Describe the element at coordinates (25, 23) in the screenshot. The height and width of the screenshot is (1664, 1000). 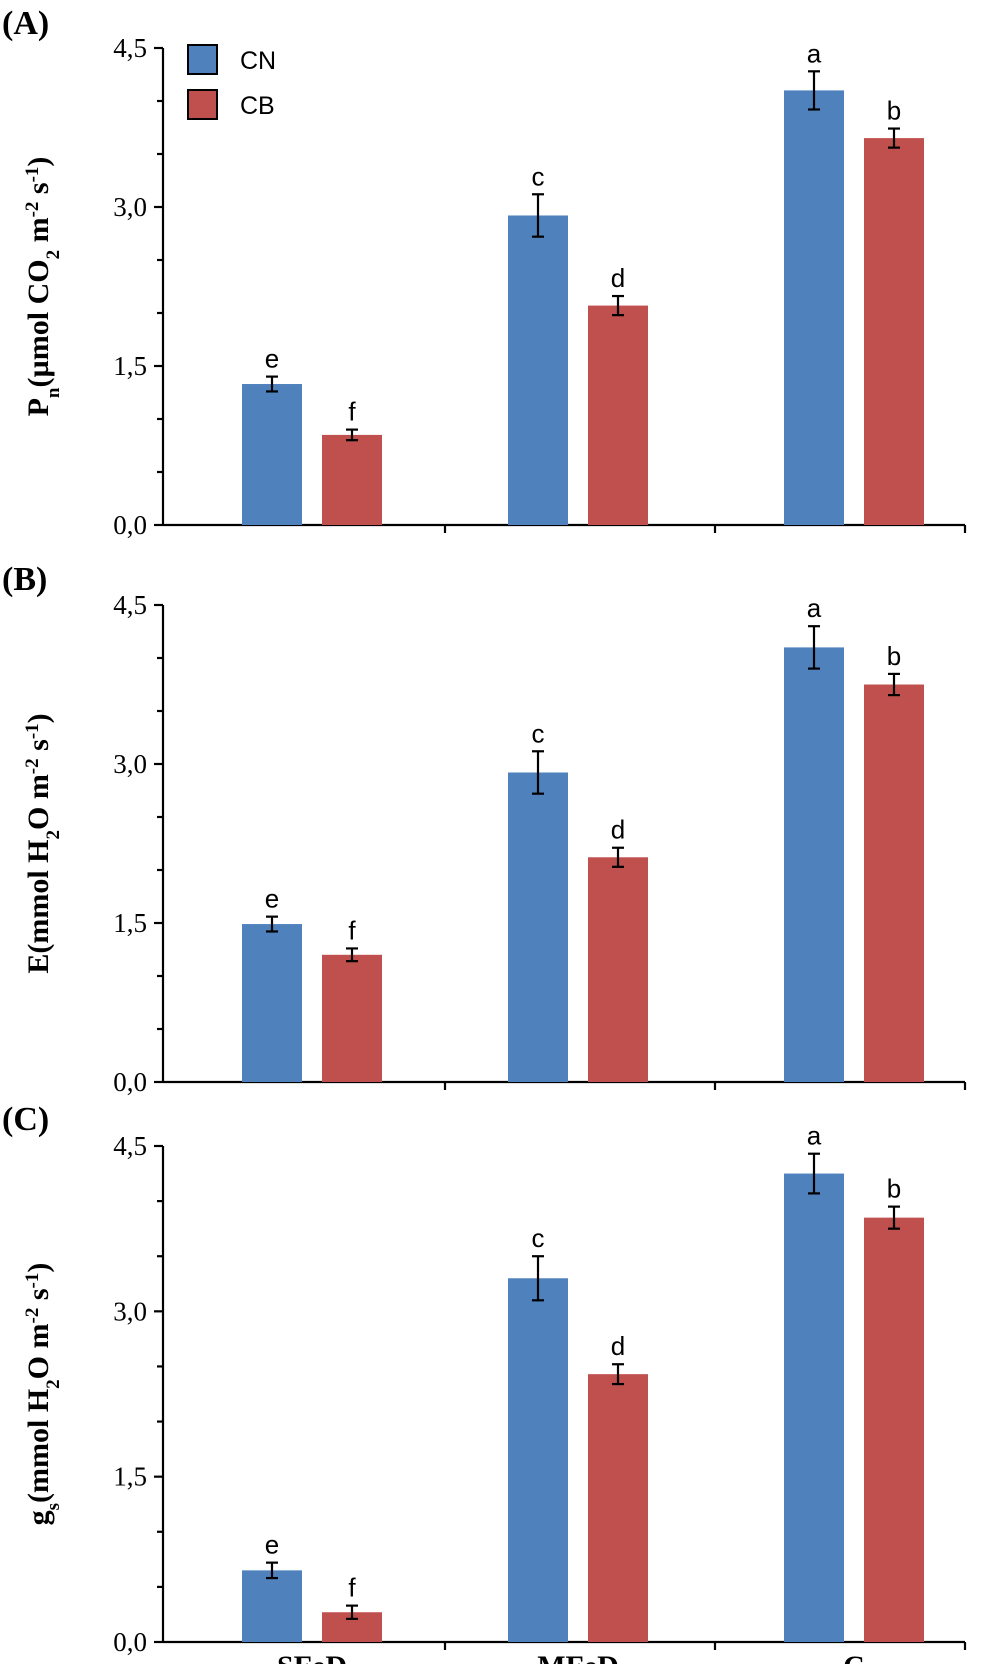
I see `panel-label: (A)` at that location.